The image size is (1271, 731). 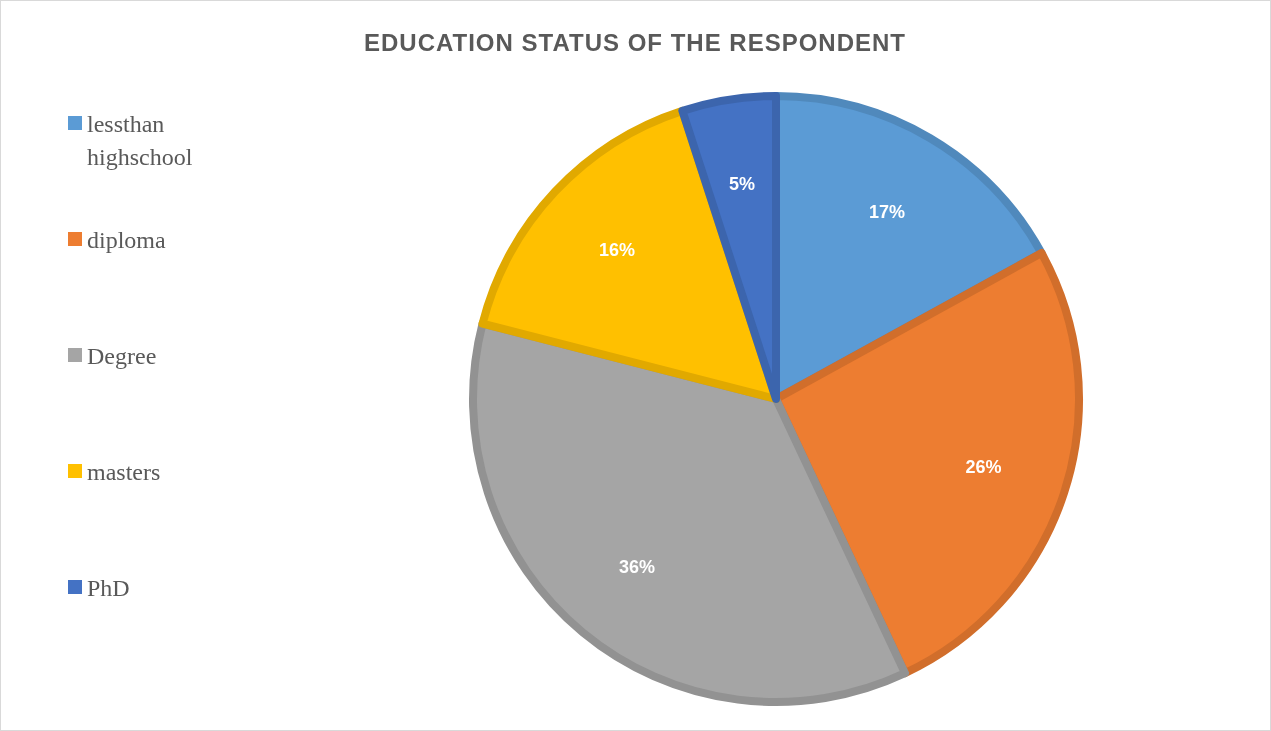 I want to click on legend-label: lessthan highschool, so click(x=140, y=140).